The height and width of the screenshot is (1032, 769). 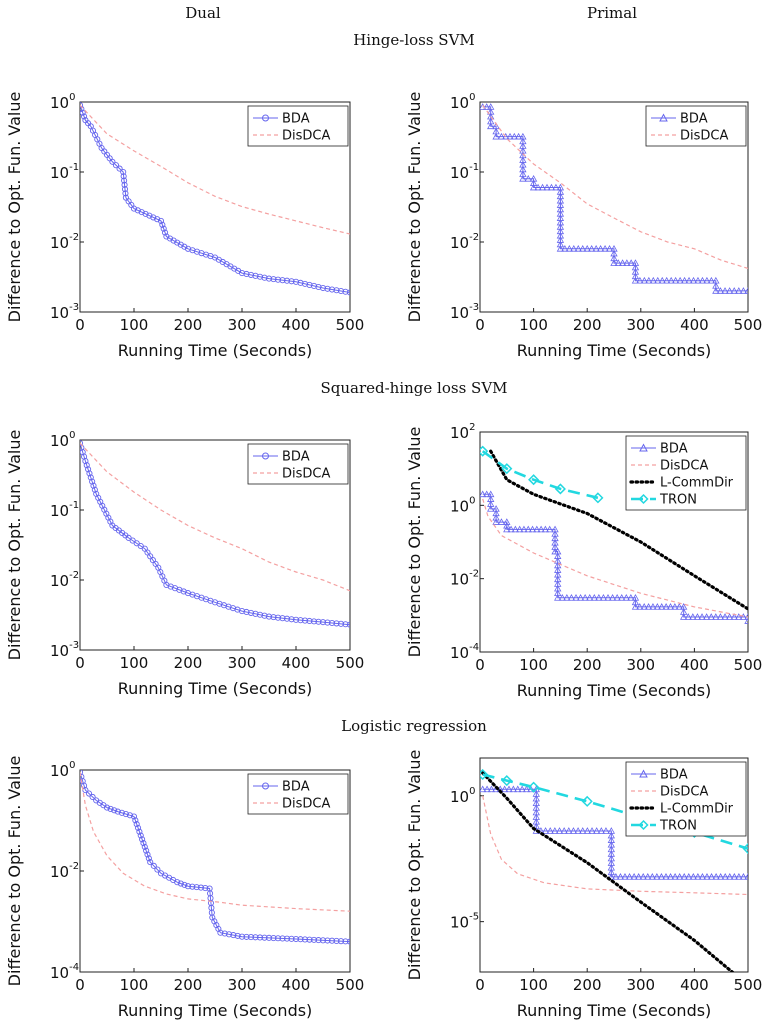 What do you see at coordinates (608, 871) in the screenshot?
I see `series-l-commdir` at bounding box center [608, 871].